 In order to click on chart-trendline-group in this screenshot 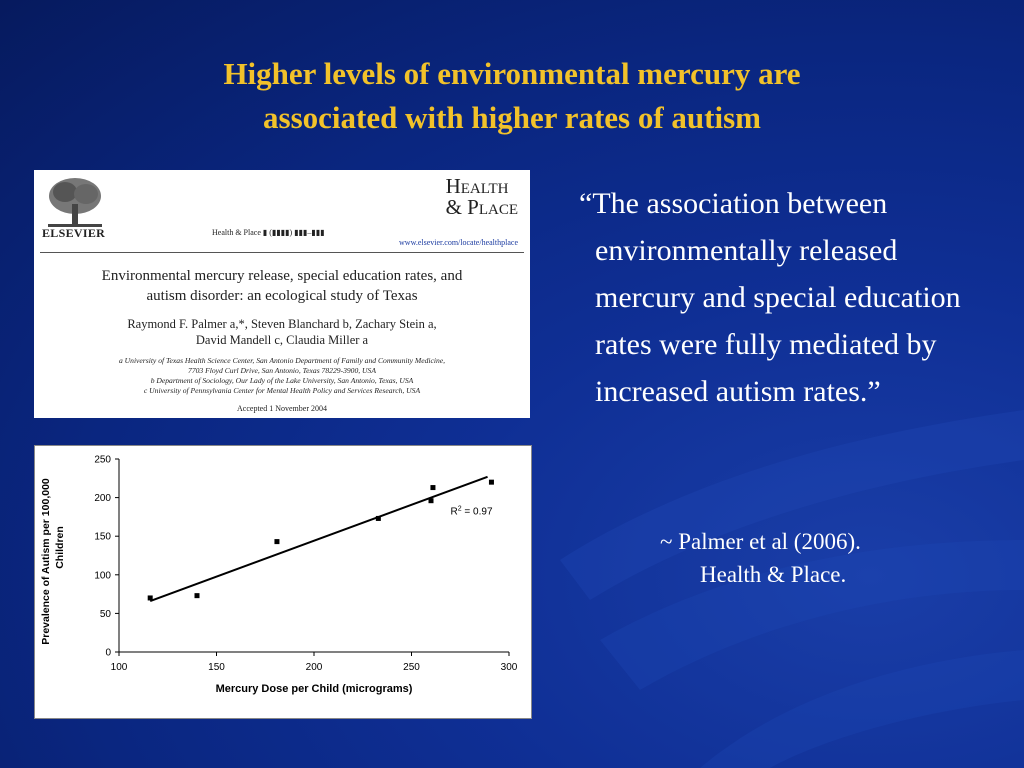, I will do `click(318, 538)`.